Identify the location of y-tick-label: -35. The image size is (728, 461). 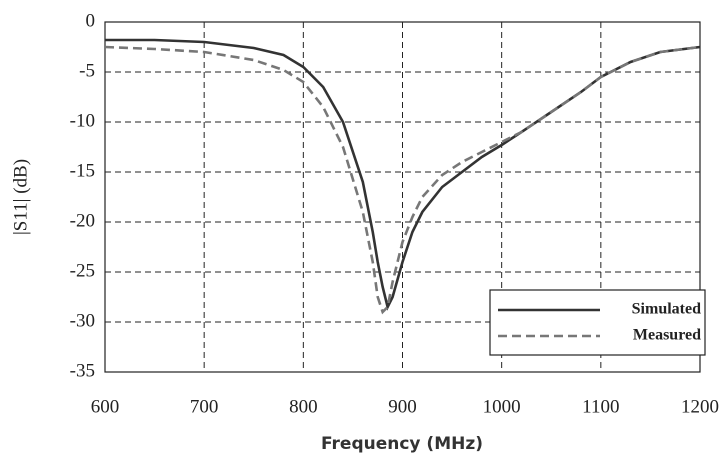
(82, 370).